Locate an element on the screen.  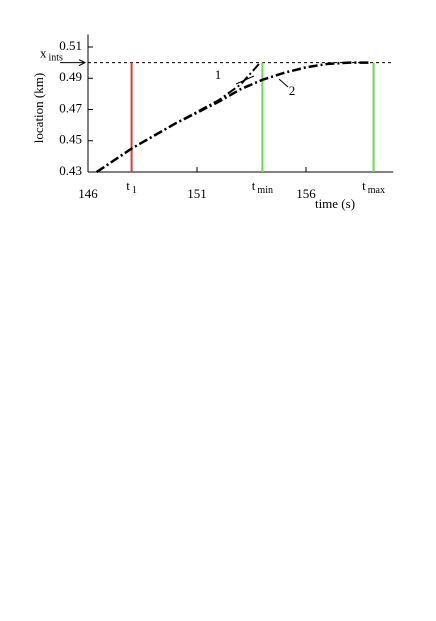
x-tick-label: 146 is located at coordinates (88, 193).